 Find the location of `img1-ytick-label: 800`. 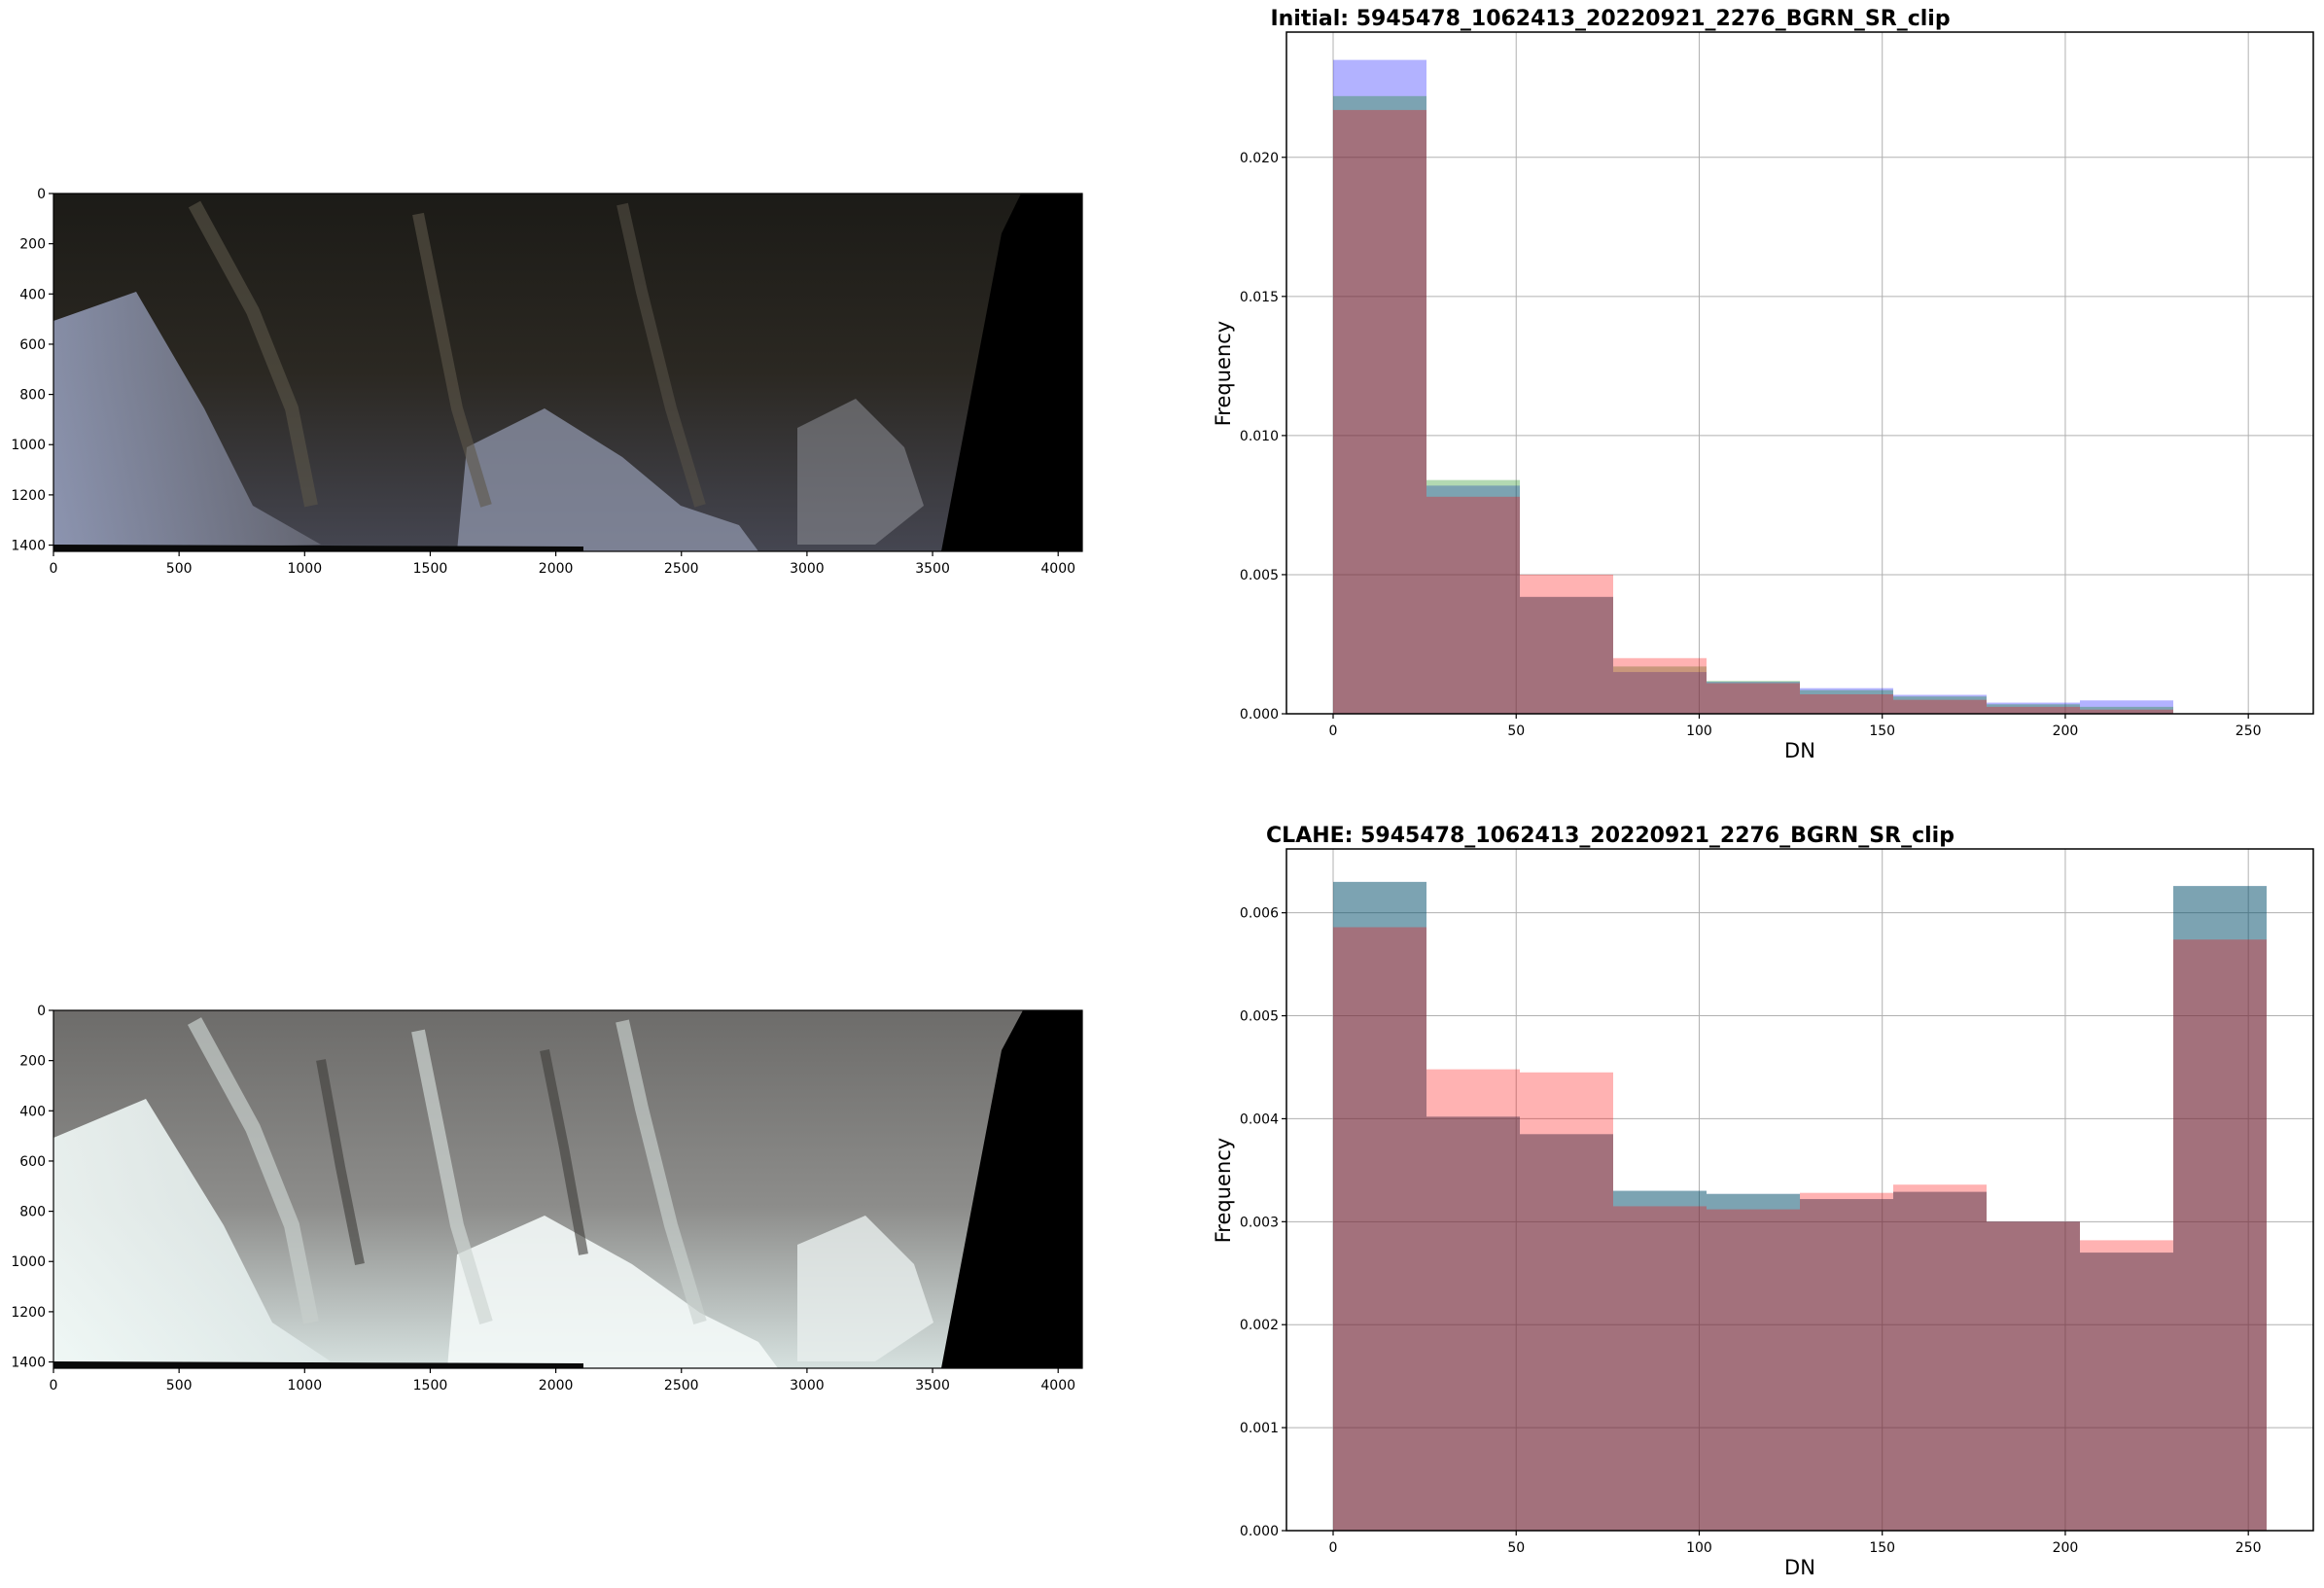

img1-ytick-label: 800 is located at coordinates (32, 396).